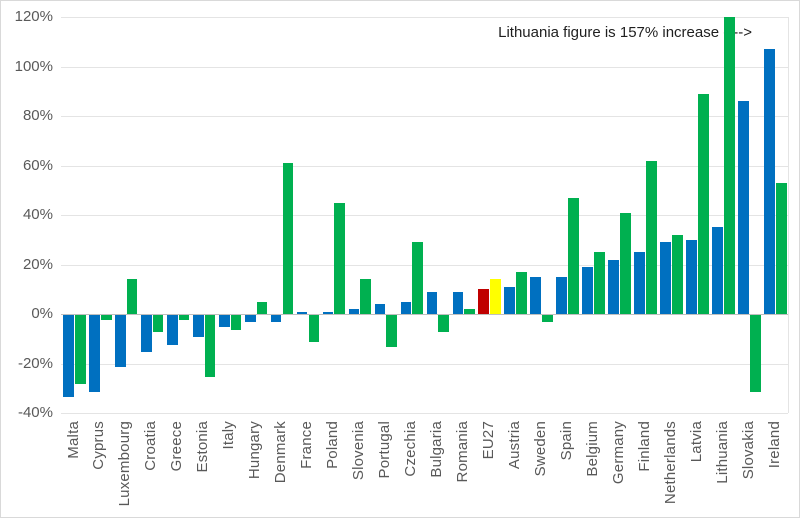  What do you see at coordinates (224, 321) in the screenshot?
I see `bar-italy-first` at bounding box center [224, 321].